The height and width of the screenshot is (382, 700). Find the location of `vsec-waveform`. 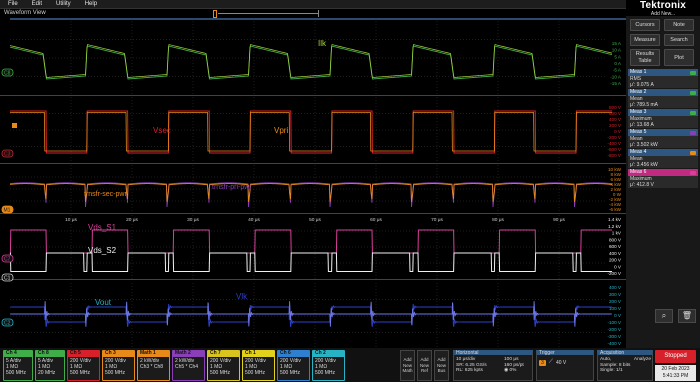

vsec-waveform is located at coordinates (311, 132).